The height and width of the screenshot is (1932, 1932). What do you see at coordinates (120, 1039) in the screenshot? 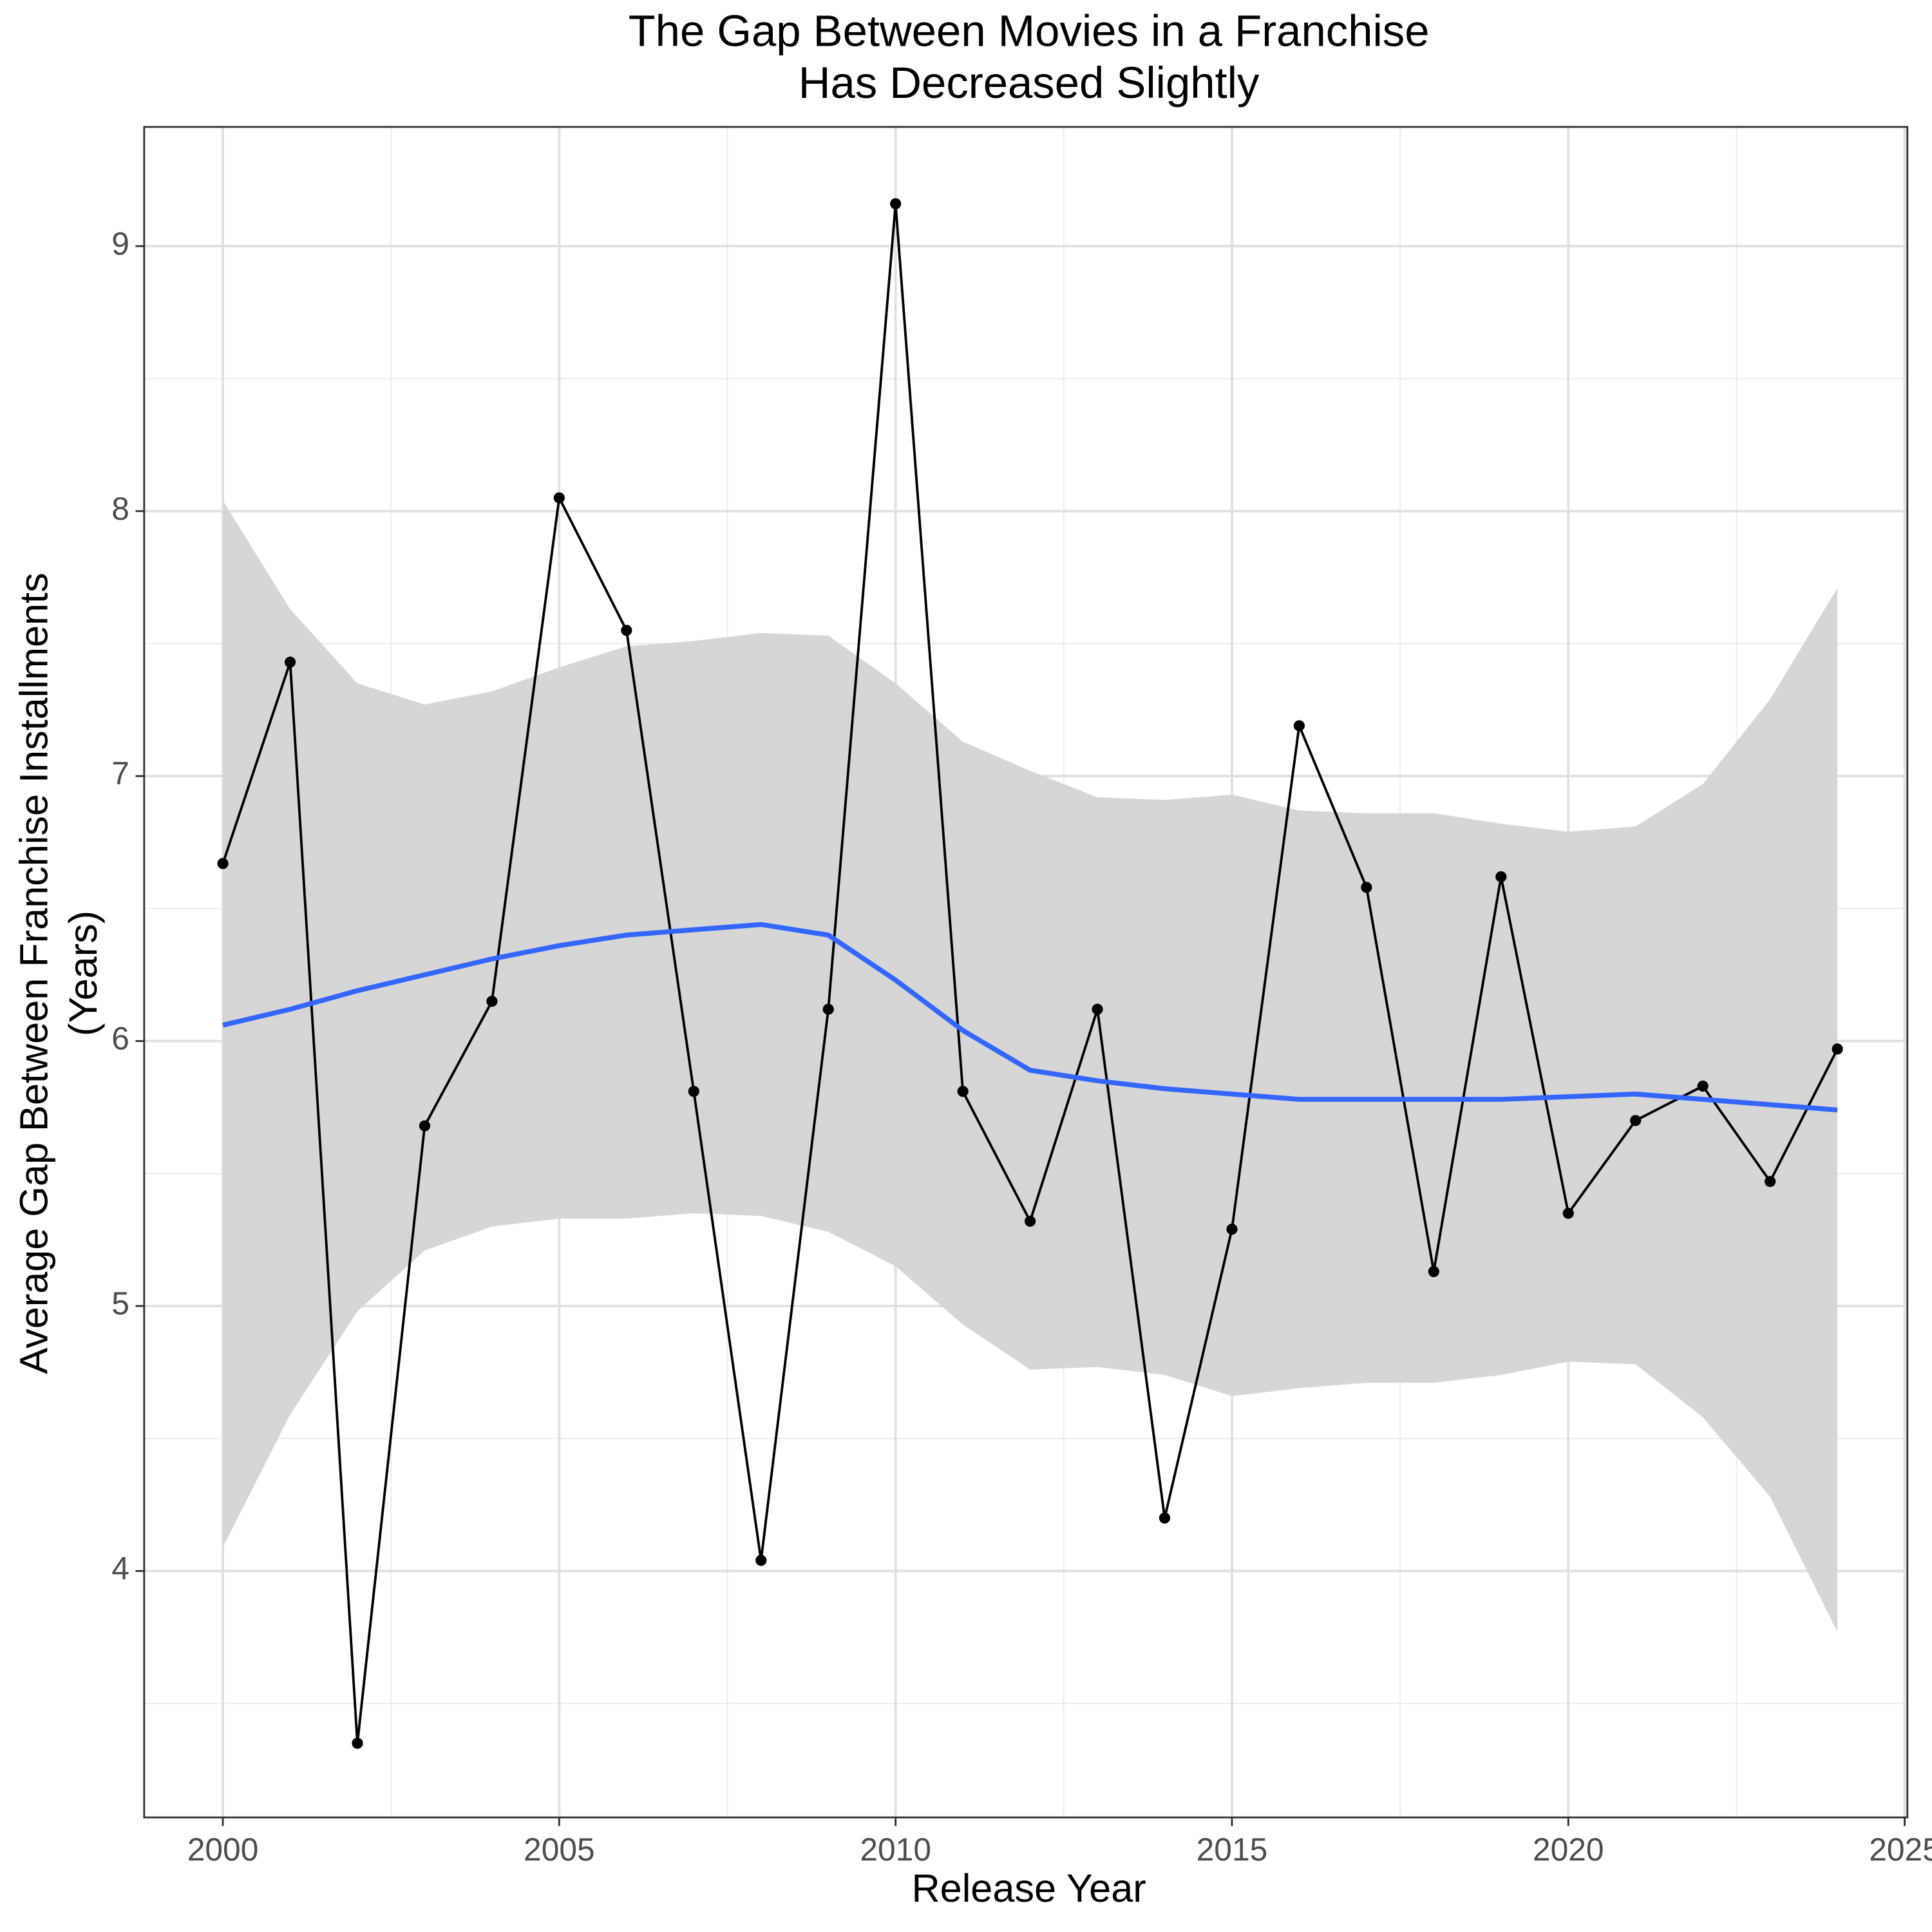
I see `y-tick-label: 6` at bounding box center [120, 1039].